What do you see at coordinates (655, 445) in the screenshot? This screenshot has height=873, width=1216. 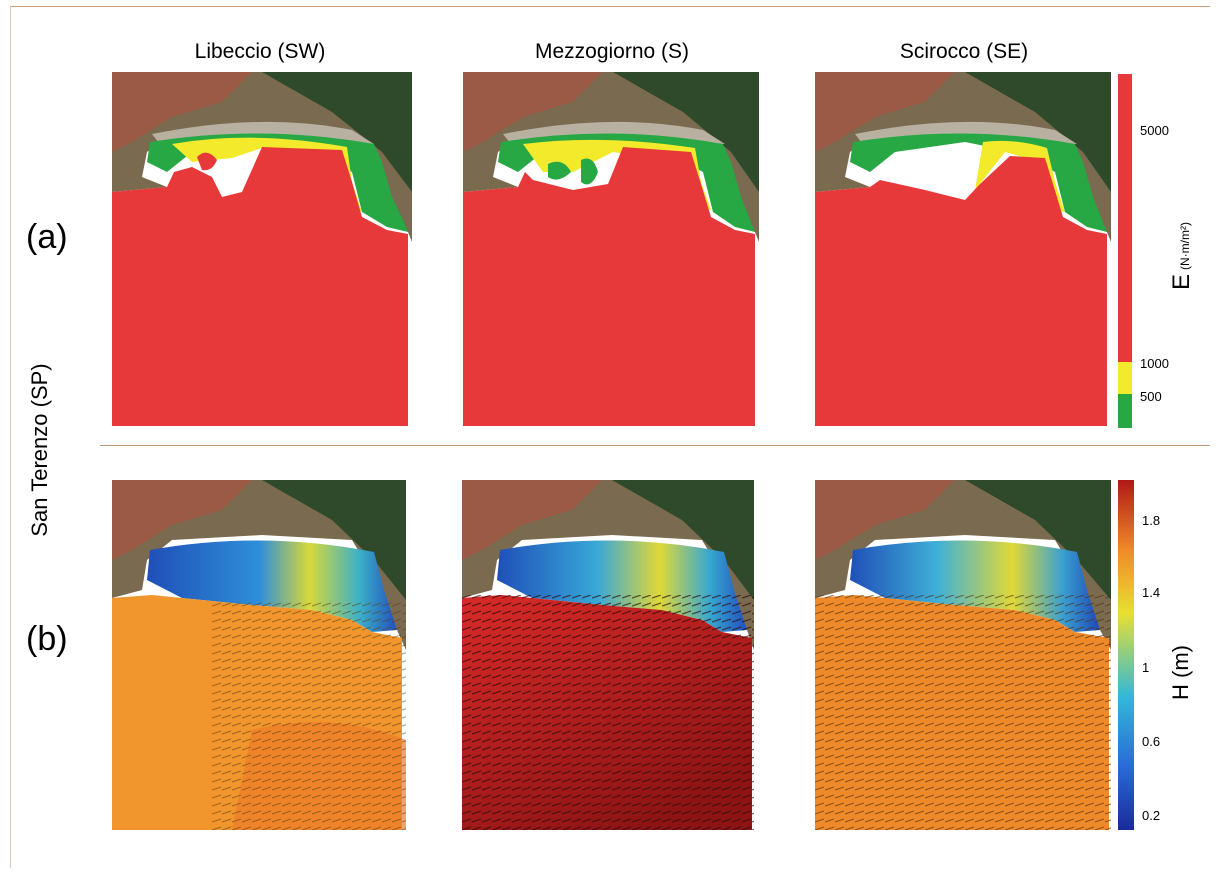 I see `row-divider` at bounding box center [655, 445].